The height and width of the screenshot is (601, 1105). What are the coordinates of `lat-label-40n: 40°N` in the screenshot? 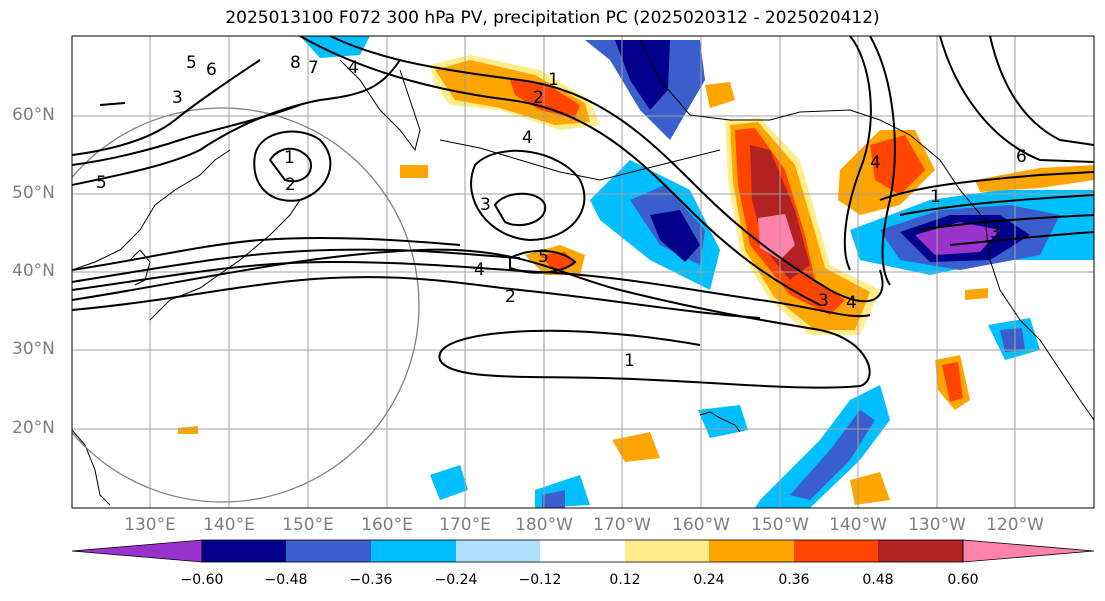 It's located at (33, 271).